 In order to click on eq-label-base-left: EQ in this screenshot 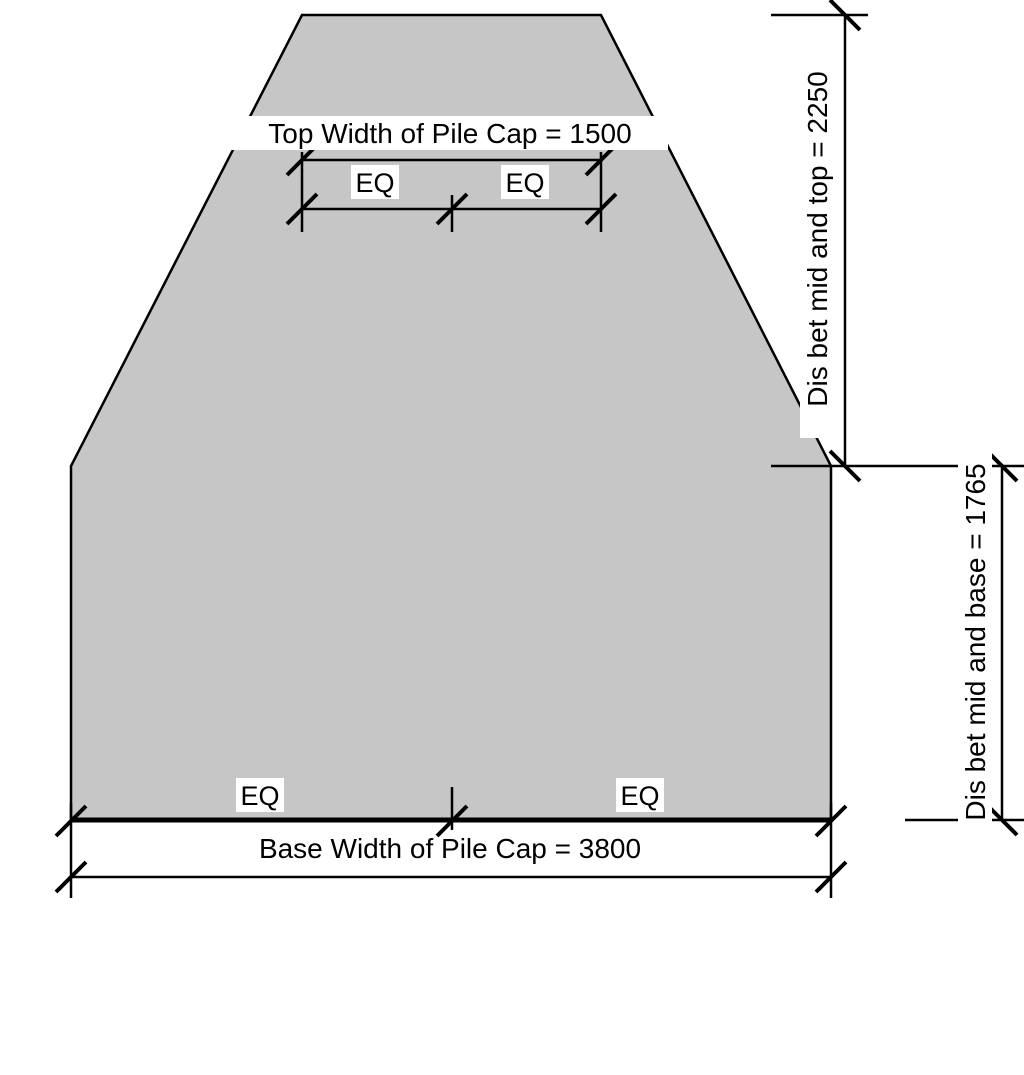, I will do `click(259, 796)`.